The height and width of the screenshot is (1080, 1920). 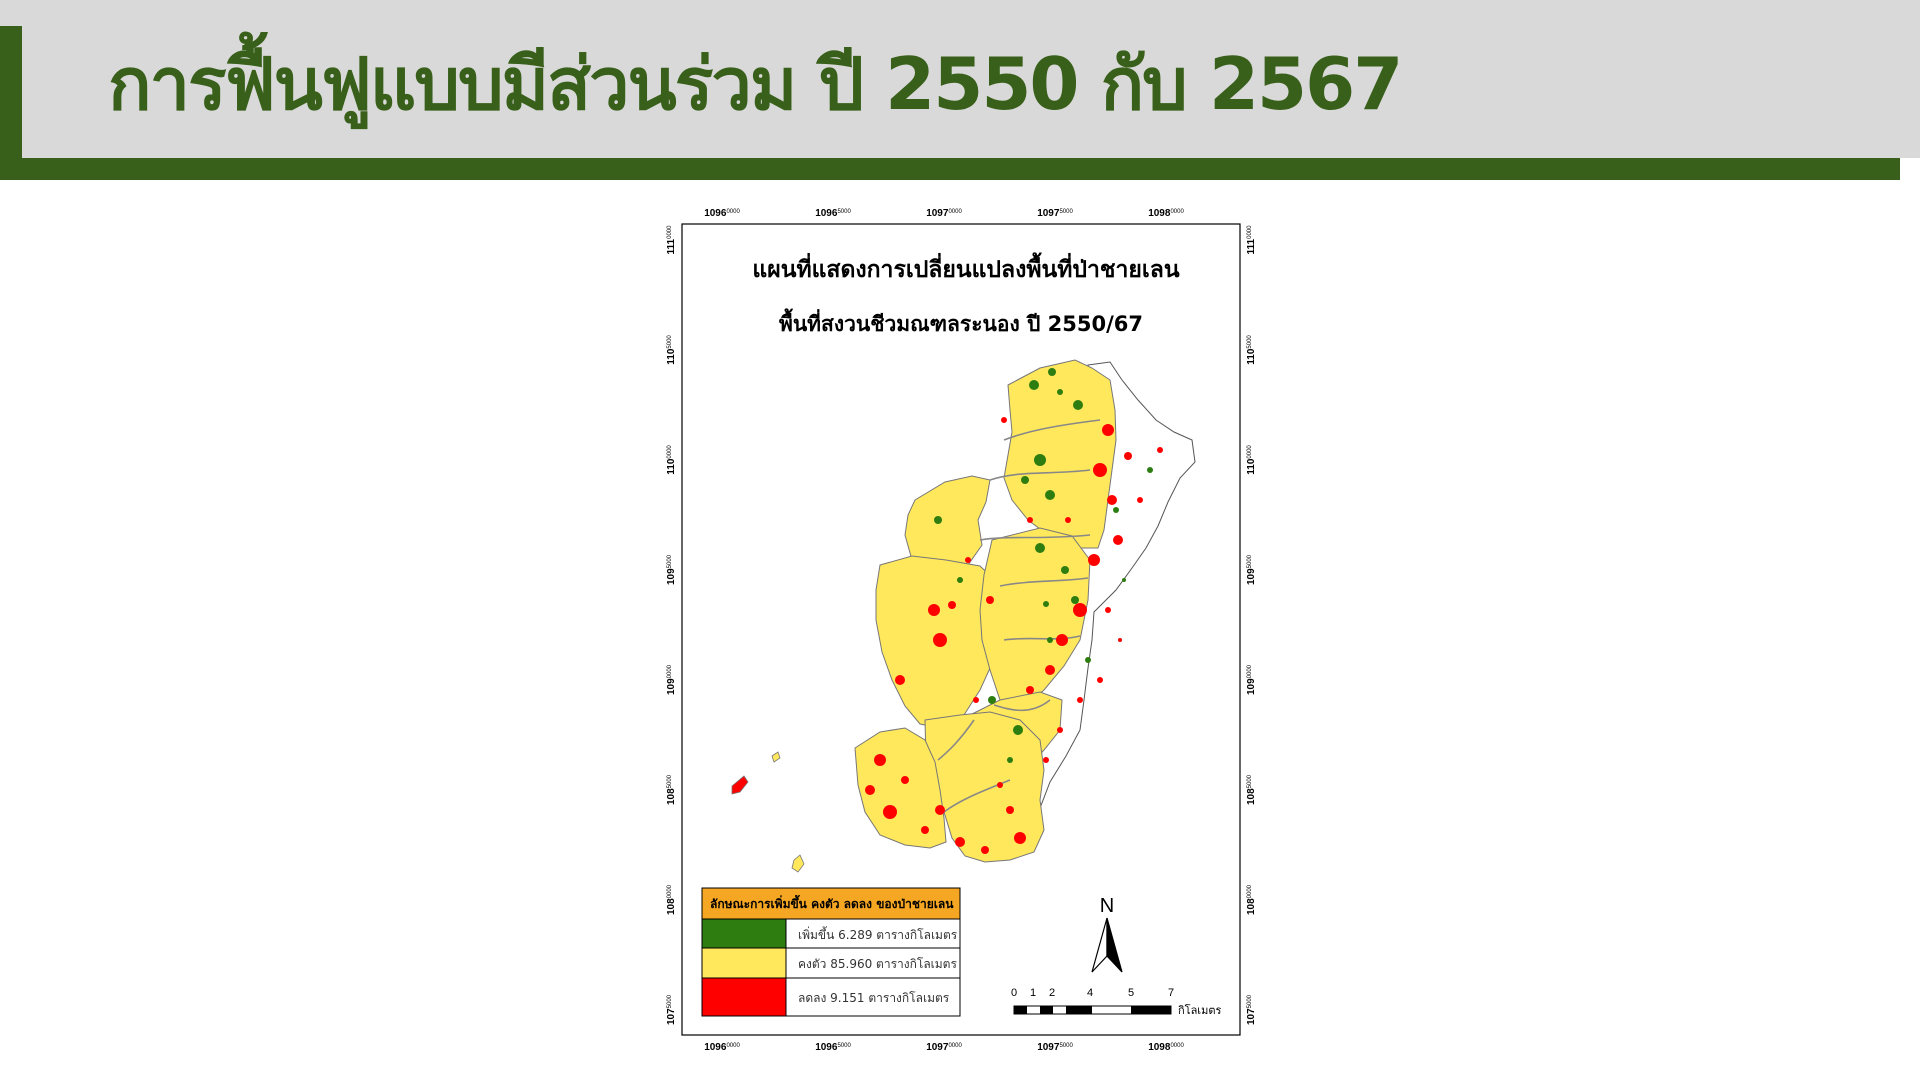 I want to click on island-north, so click(x=1060, y=454).